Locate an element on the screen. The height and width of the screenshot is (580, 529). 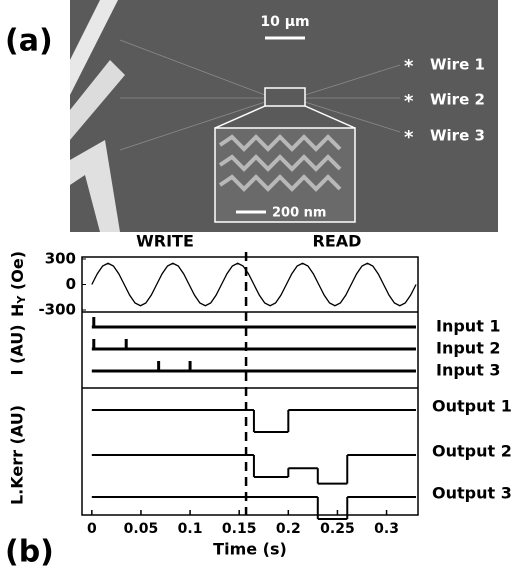
phase-label: READ is located at coordinates (337, 241).